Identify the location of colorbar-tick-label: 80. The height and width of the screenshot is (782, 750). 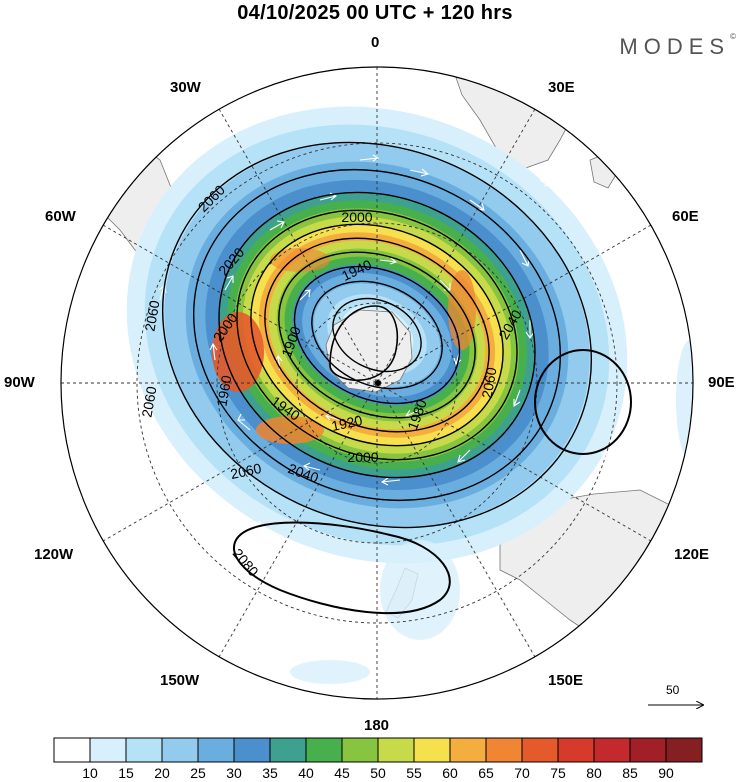
(594, 773).